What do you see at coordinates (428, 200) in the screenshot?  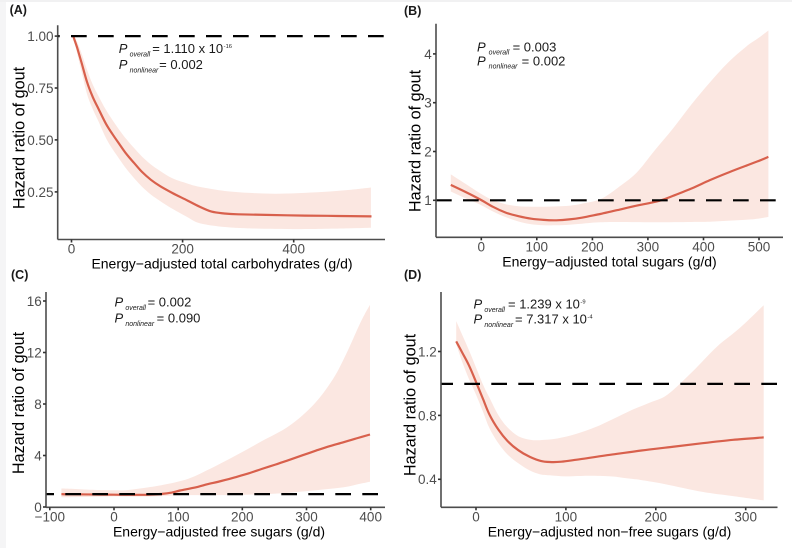 I see `svg-text: 1` at bounding box center [428, 200].